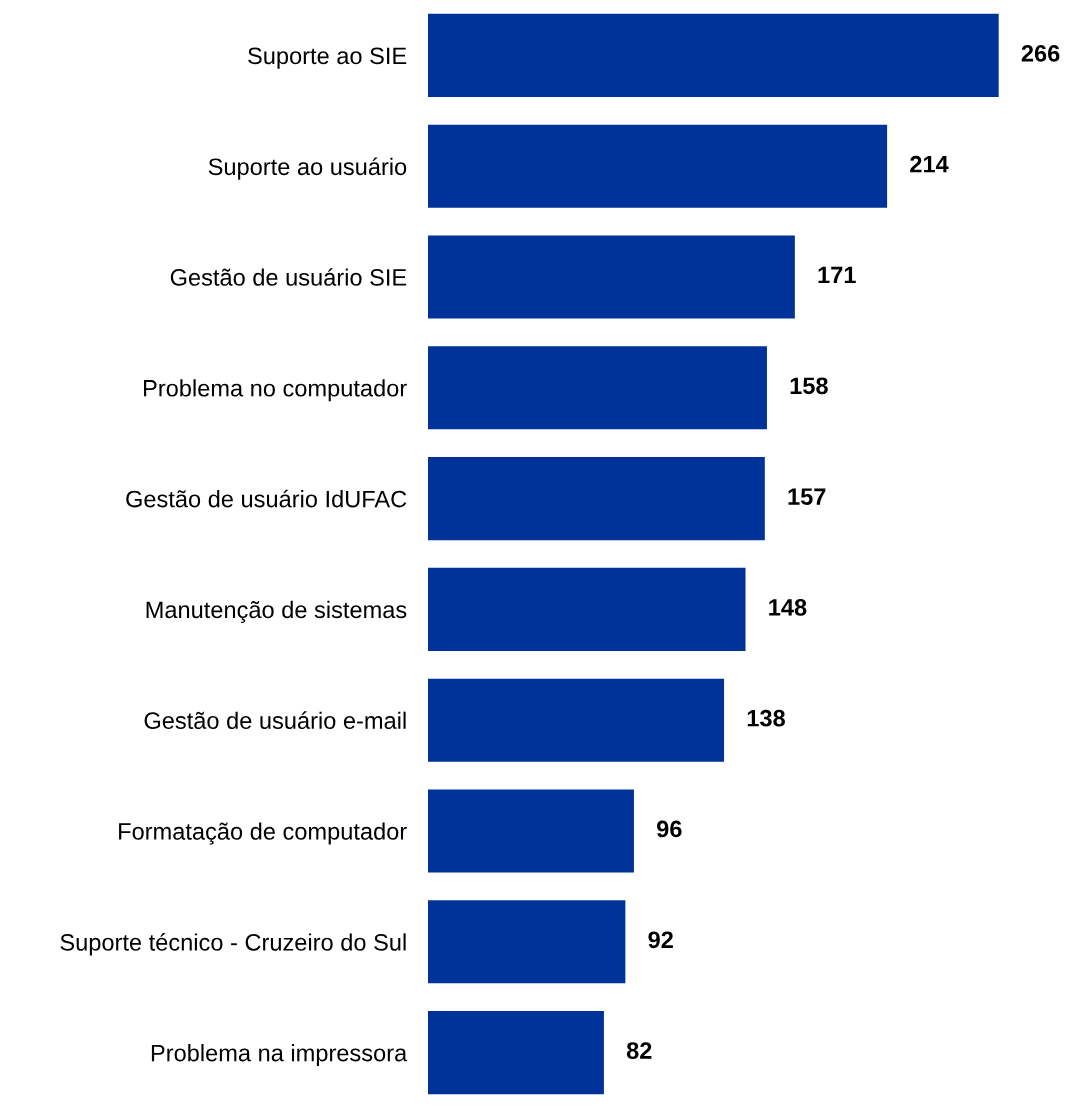 This screenshot has width=1070, height=1108. Describe the element at coordinates (275, 720) in the screenshot. I see `y-tick-label: Gestão de usuário e-mail` at that location.